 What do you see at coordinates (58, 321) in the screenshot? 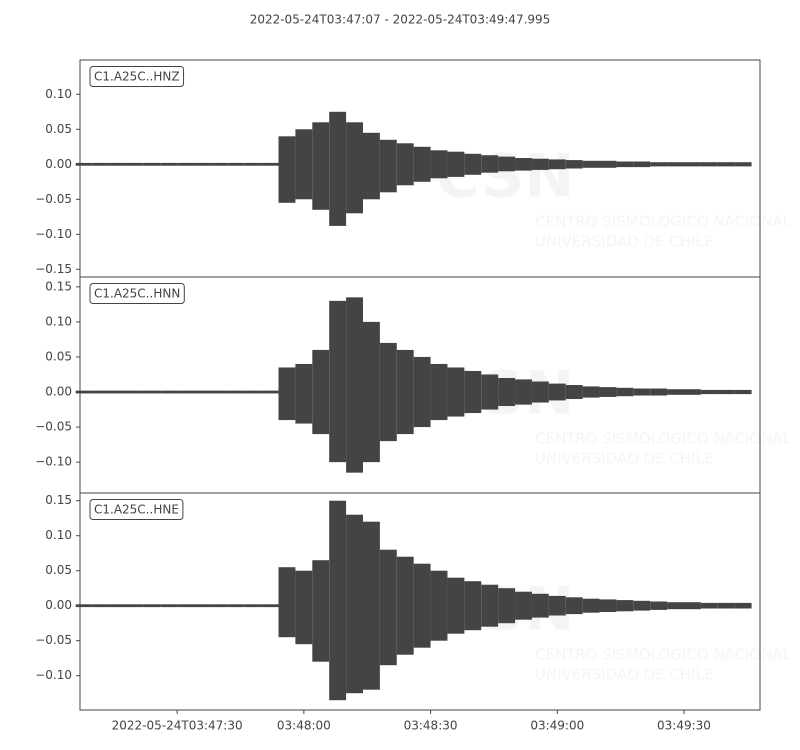
I see `y-tick-label: 0.10` at bounding box center [58, 321].